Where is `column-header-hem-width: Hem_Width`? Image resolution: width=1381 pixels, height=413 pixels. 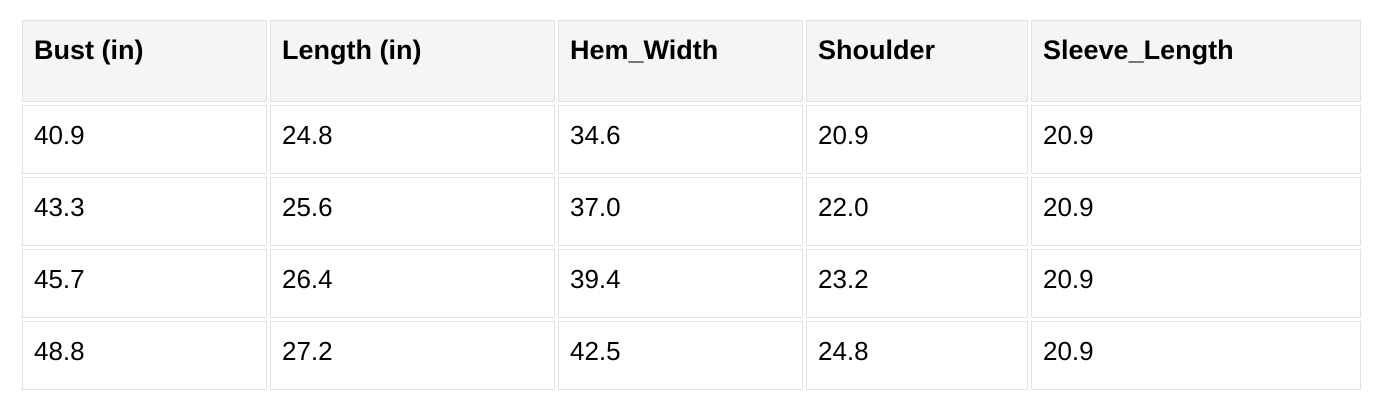
column-header-hem-width: Hem_Width is located at coordinates (680, 61).